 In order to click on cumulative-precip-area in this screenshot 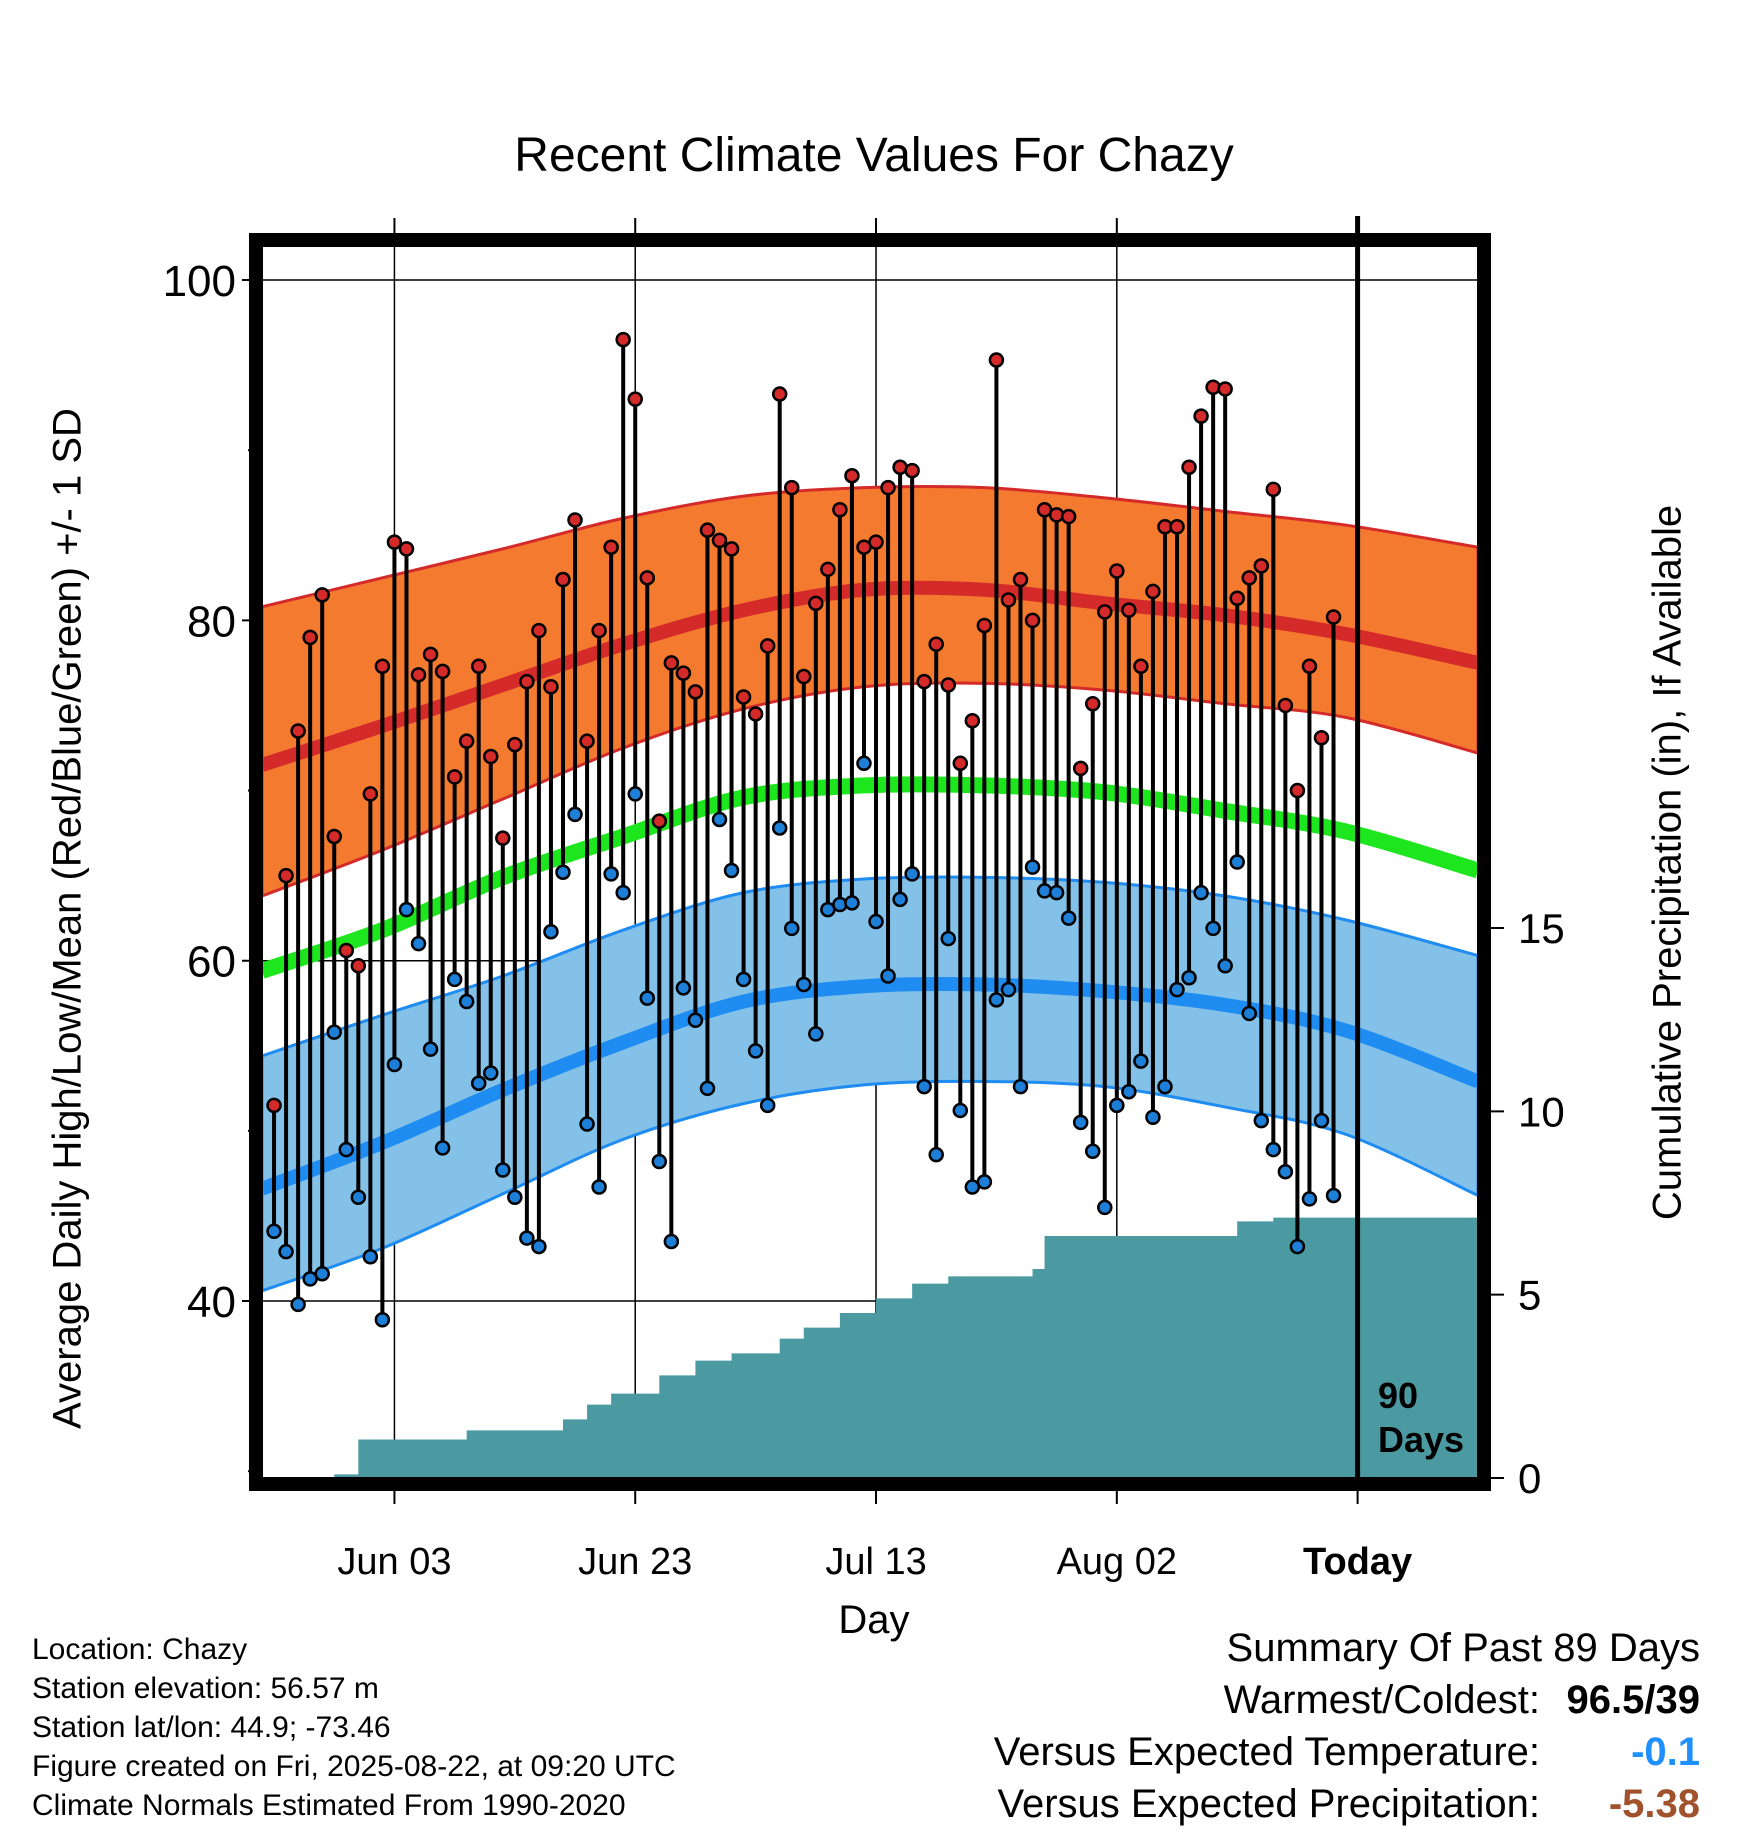, I will do `click(870, 1347)`.